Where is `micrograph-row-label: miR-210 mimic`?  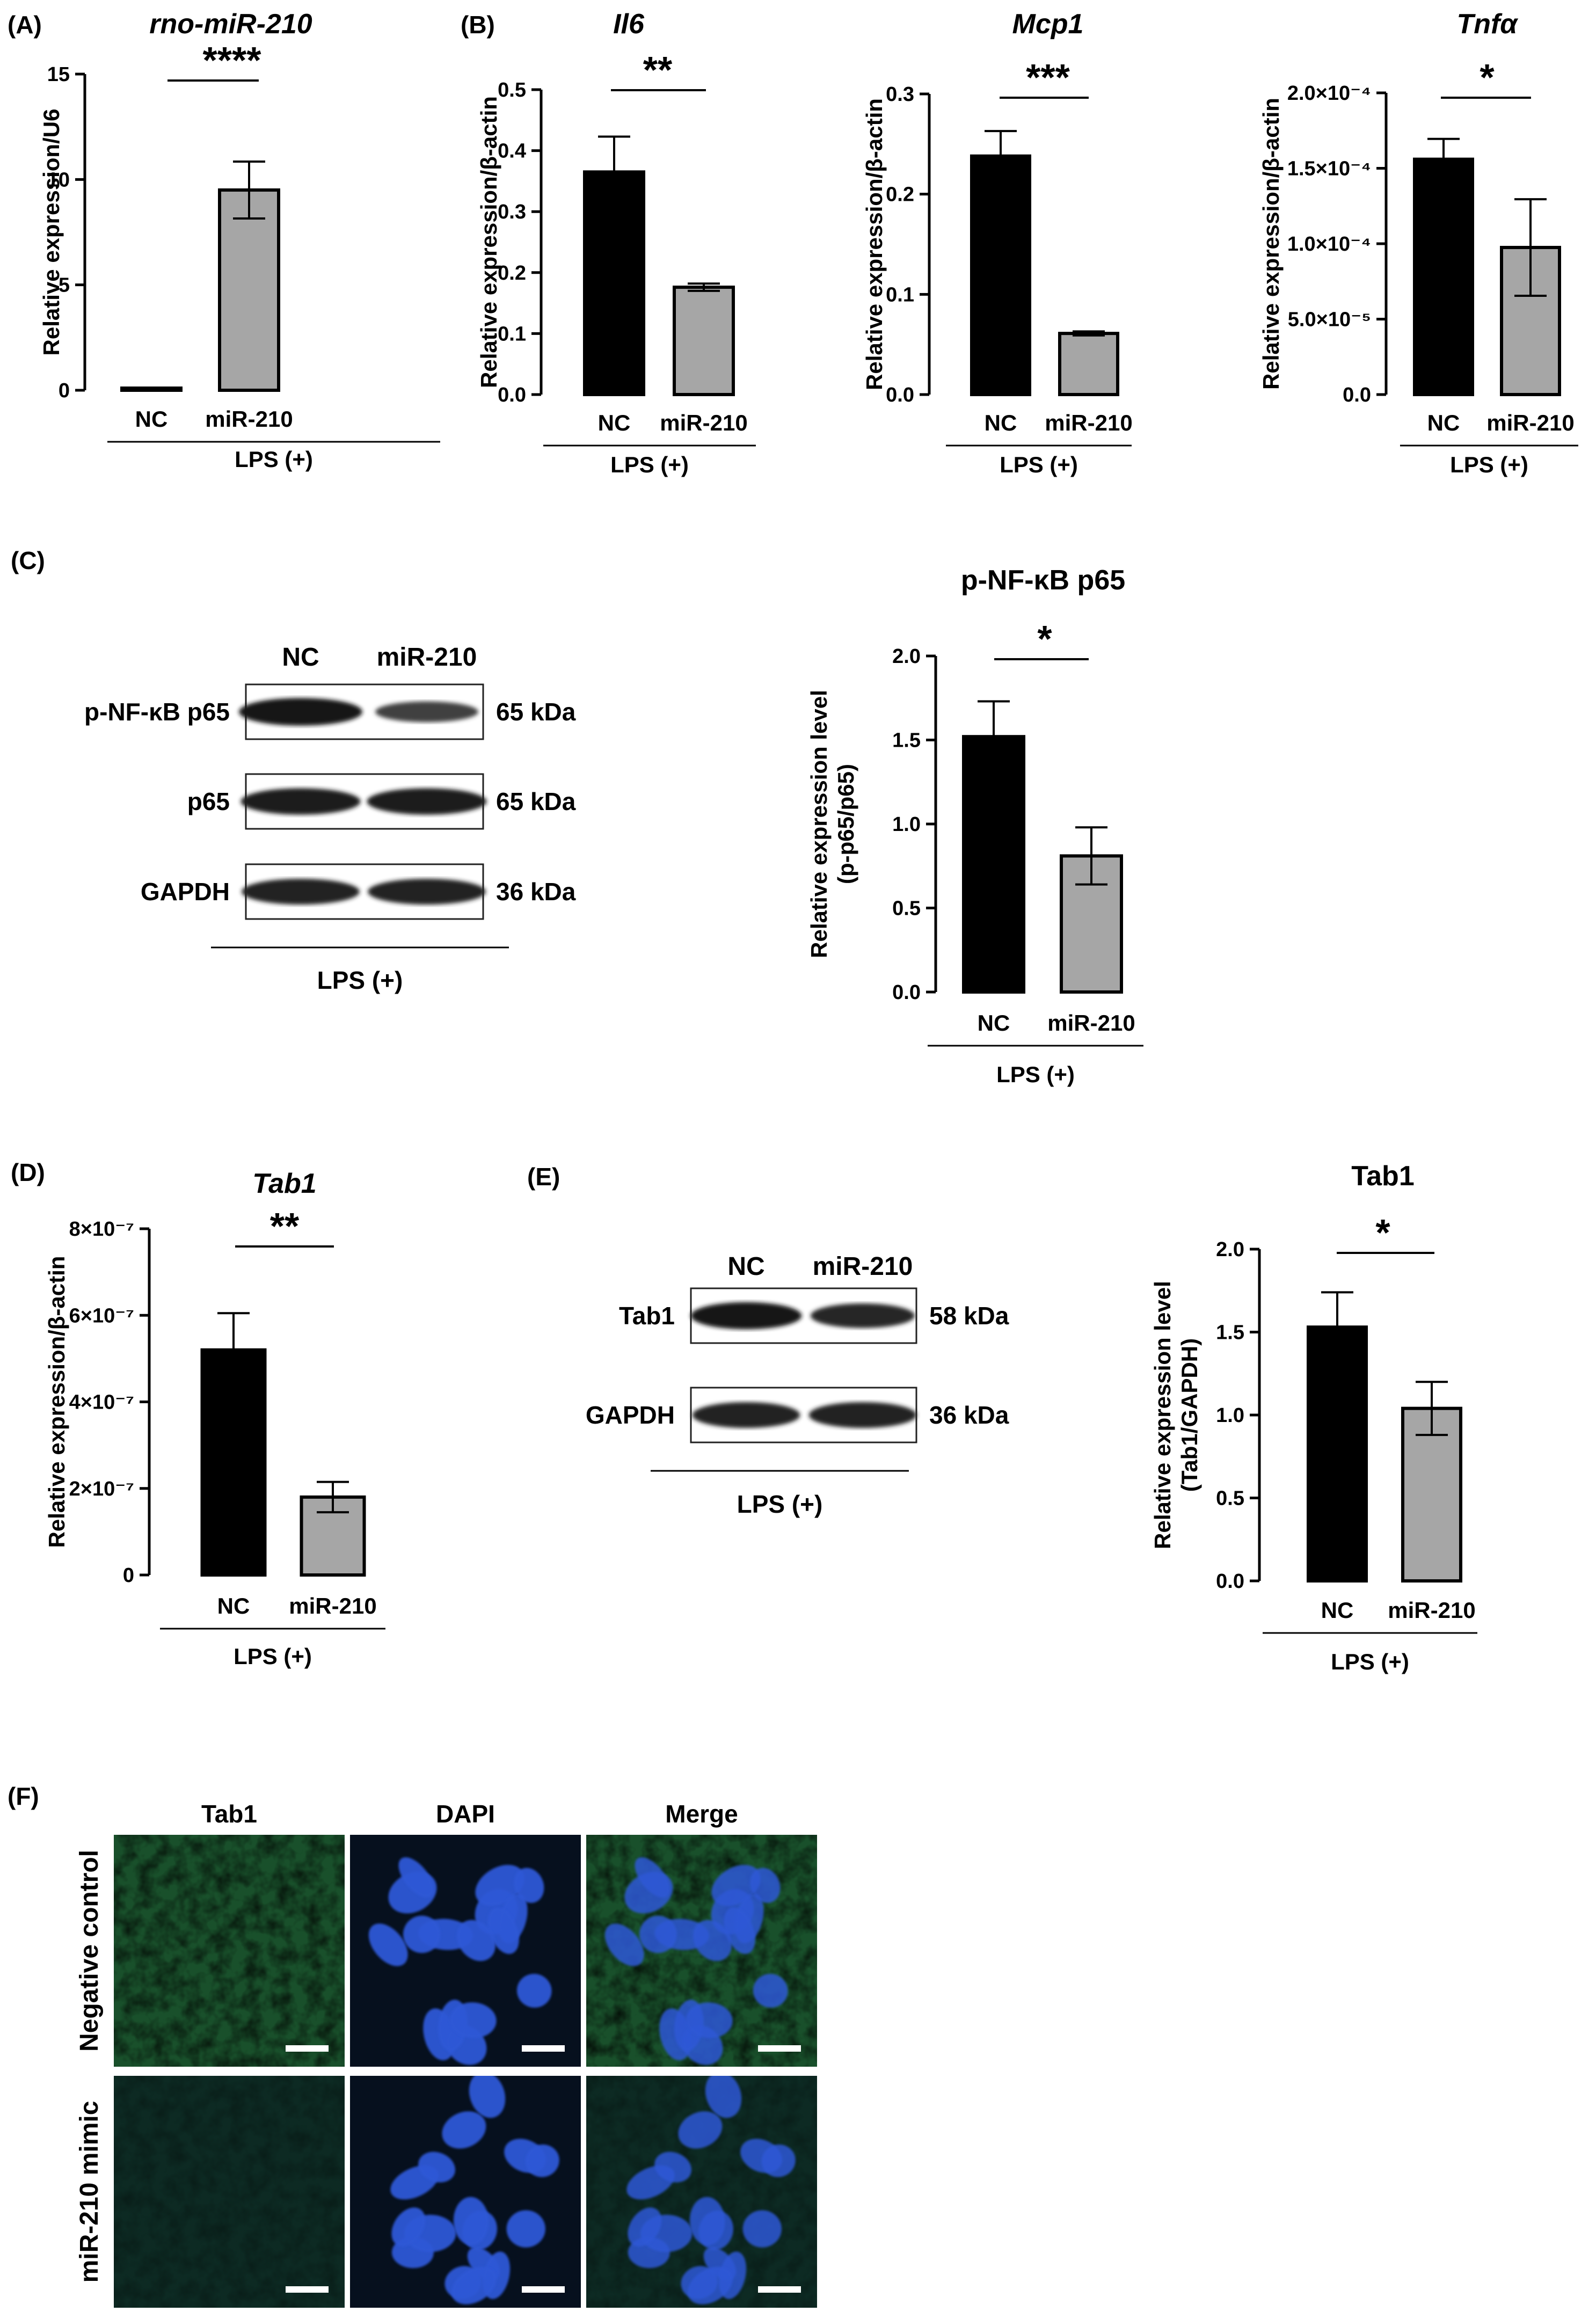 micrograph-row-label: miR-210 mimic is located at coordinates (89, 2192).